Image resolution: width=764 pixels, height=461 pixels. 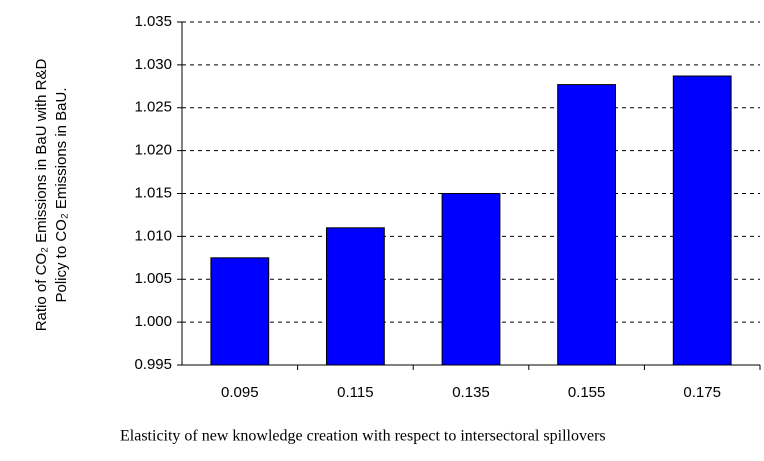 What do you see at coordinates (240, 392) in the screenshot?
I see `x-tick-label: 0.095` at bounding box center [240, 392].